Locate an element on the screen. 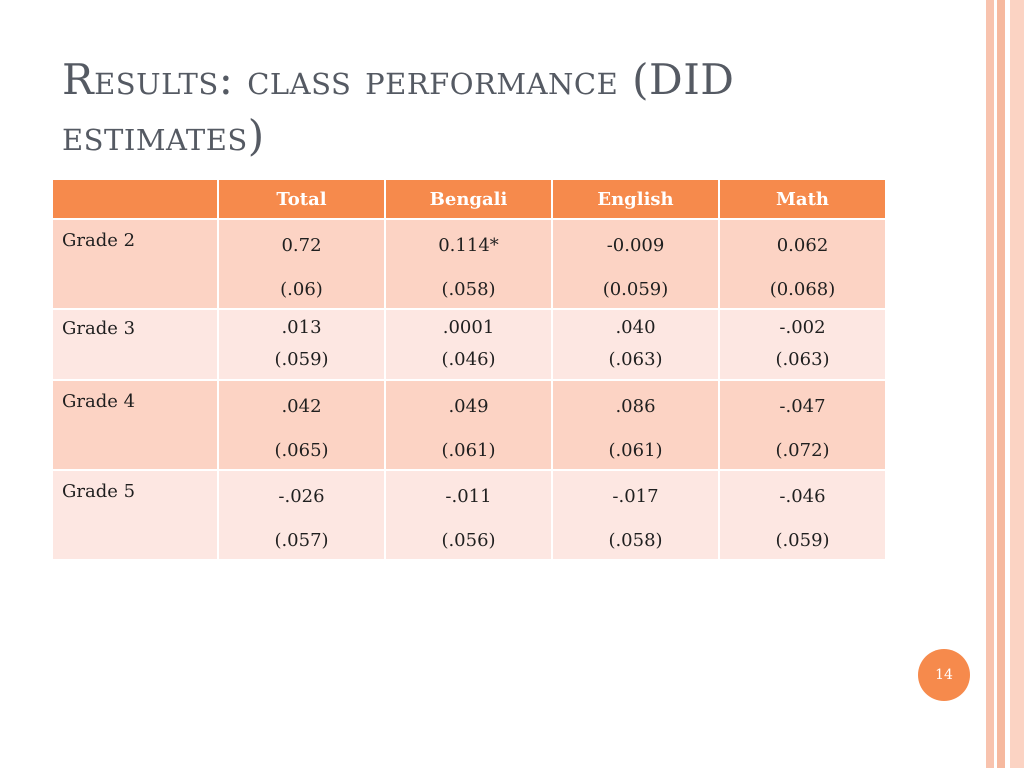  table-cell: .049 (.061) is located at coordinates (469, 424).